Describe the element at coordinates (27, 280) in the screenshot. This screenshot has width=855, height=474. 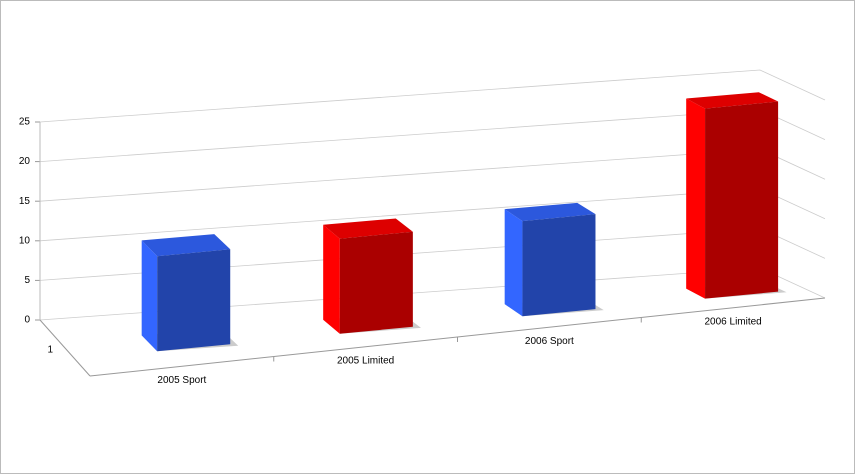
I see `y-tick-label: 5` at that location.